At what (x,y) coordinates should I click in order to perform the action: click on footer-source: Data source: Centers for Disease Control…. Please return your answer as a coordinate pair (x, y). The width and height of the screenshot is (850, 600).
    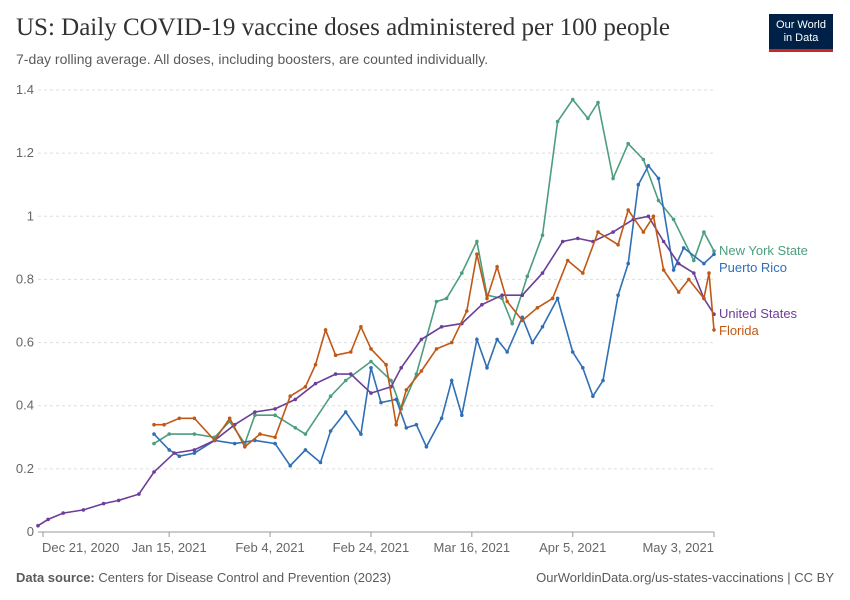
    Looking at the image, I should click on (203, 577).